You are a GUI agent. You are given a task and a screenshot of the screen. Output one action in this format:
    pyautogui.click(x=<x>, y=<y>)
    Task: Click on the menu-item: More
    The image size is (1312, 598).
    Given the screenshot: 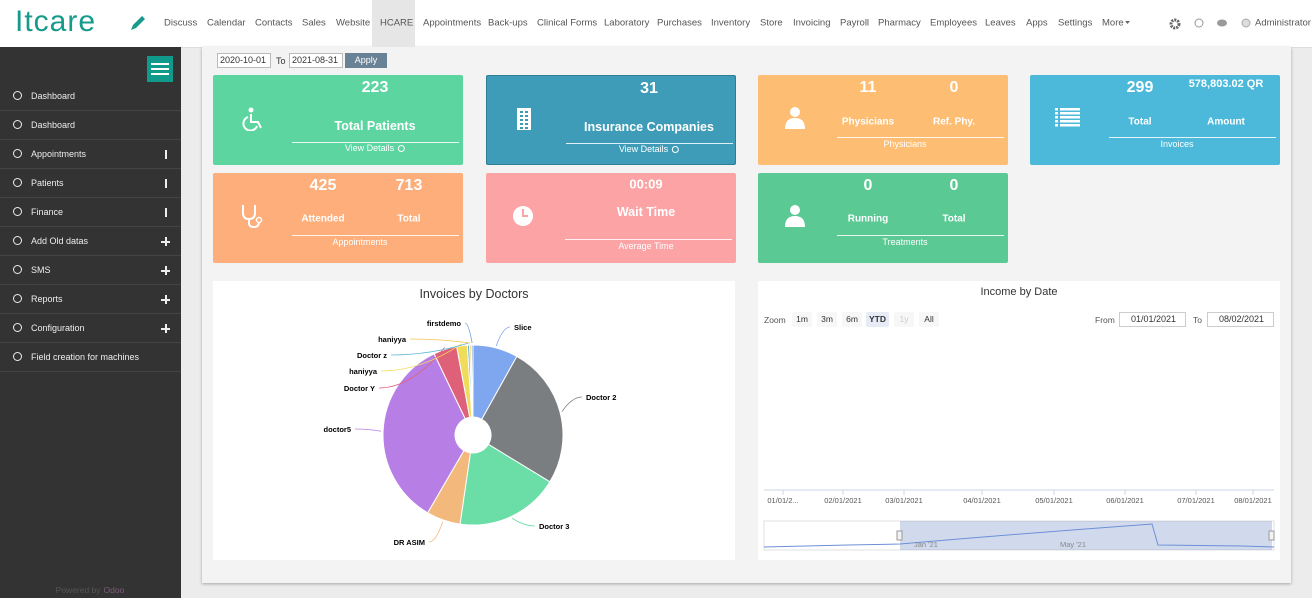 What is the action you would take?
    pyautogui.click(x=1113, y=23)
    